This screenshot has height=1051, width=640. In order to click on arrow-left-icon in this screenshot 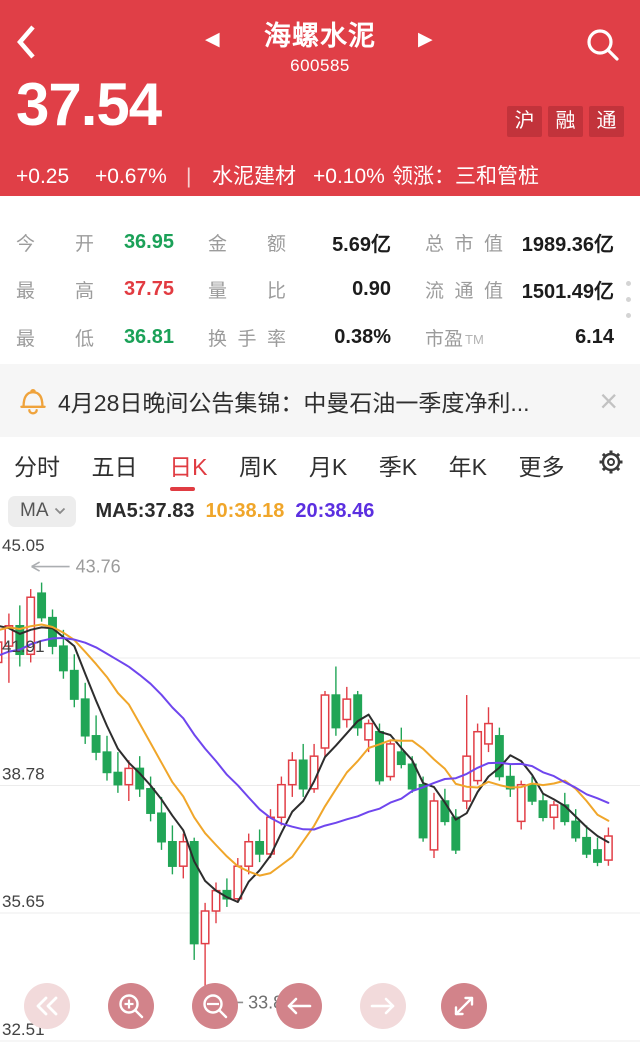, I will do `click(299, 1006)`.